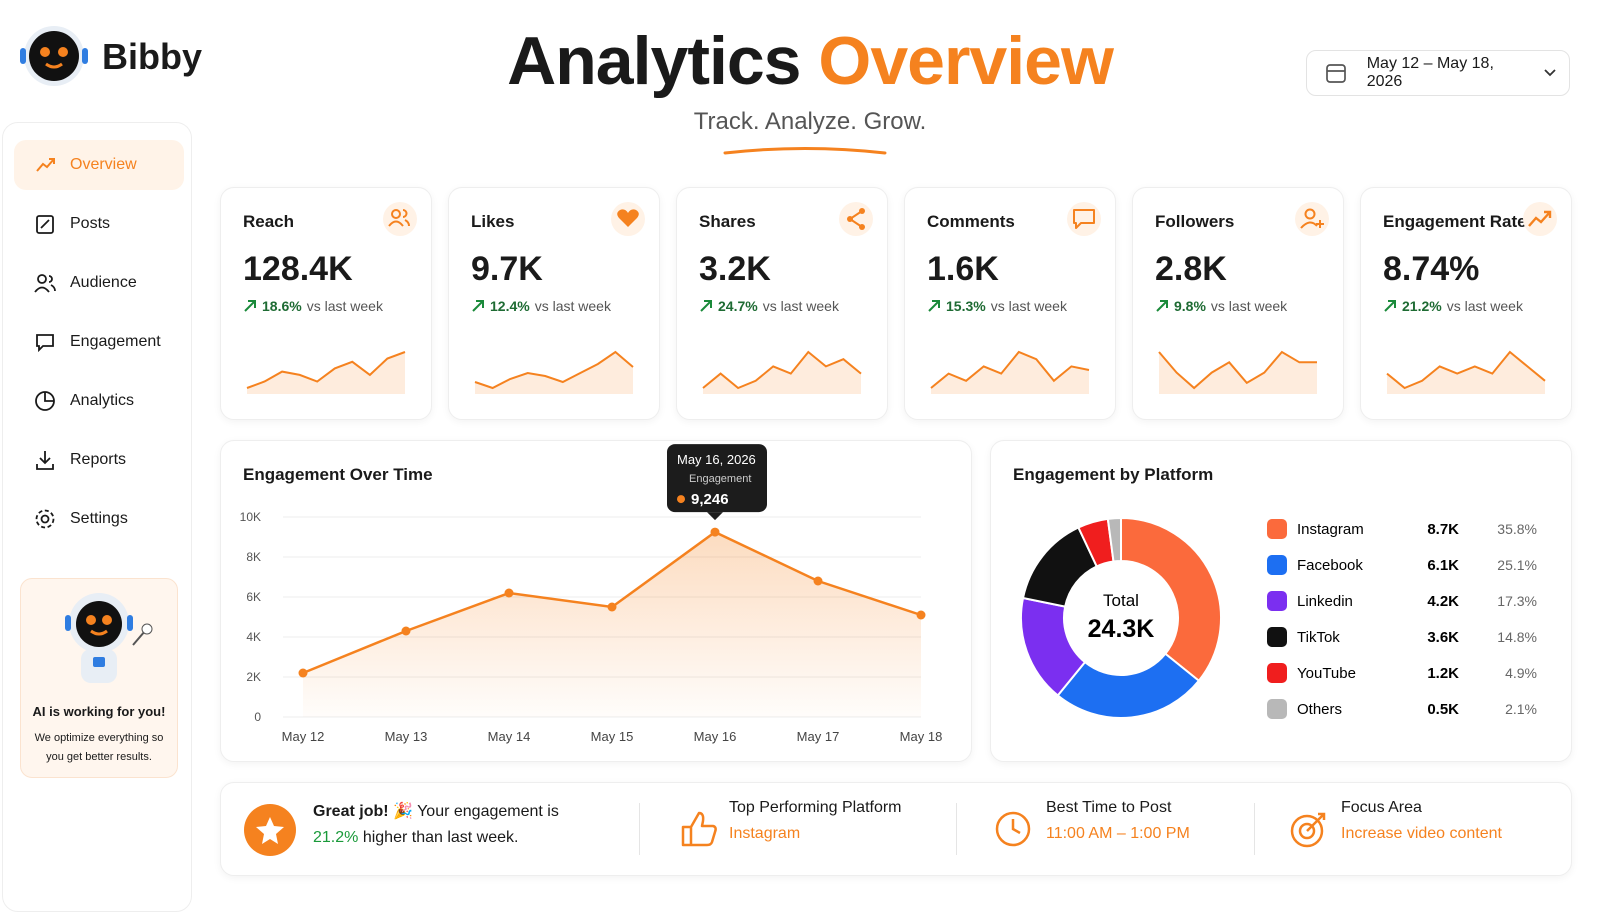 The width and height of the screenshot is (1600, 912). What do you see at coordinates (90, 223) in the screenshot?
I see `nav-label: Posts` at bounding box center [90, 223].